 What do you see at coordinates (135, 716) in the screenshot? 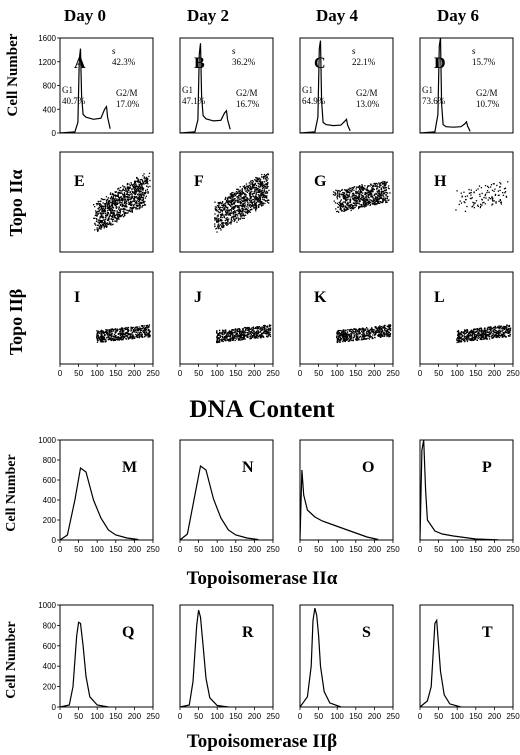
I see `topo-beta-x-Q-label-4: 200` at bounding box center [135, 716].